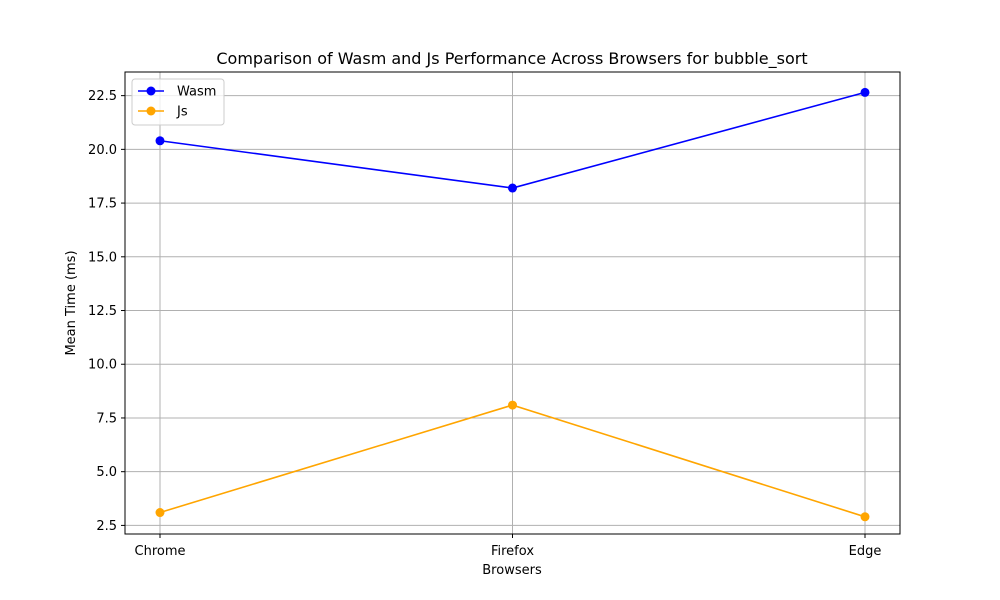  What do you see at coordinates (865, 551) in the screenshot?
I see `x-tick-label: Edge` at bounding box center [865, 551].